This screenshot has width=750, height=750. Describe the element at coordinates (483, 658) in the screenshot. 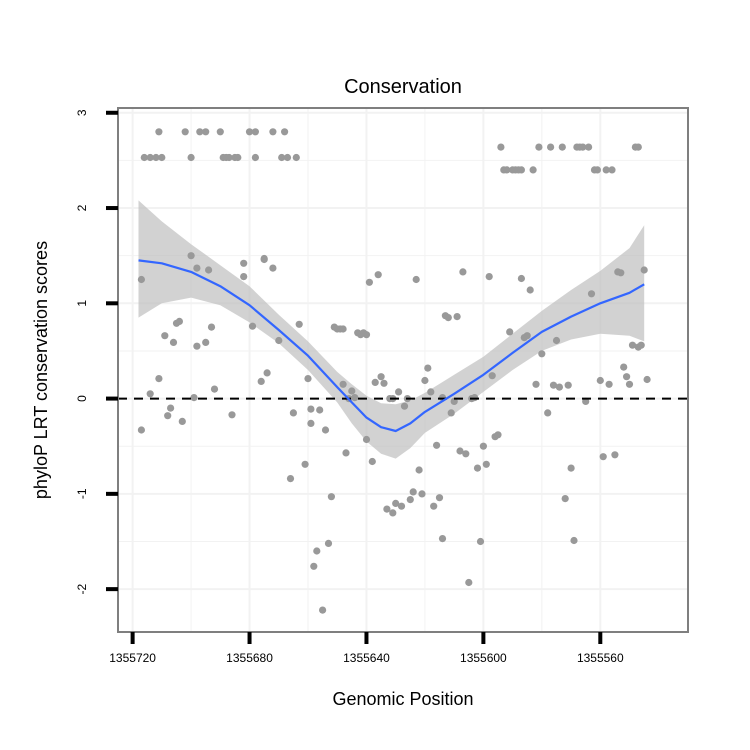

I see `x-tick-label: 1355600` at that location.